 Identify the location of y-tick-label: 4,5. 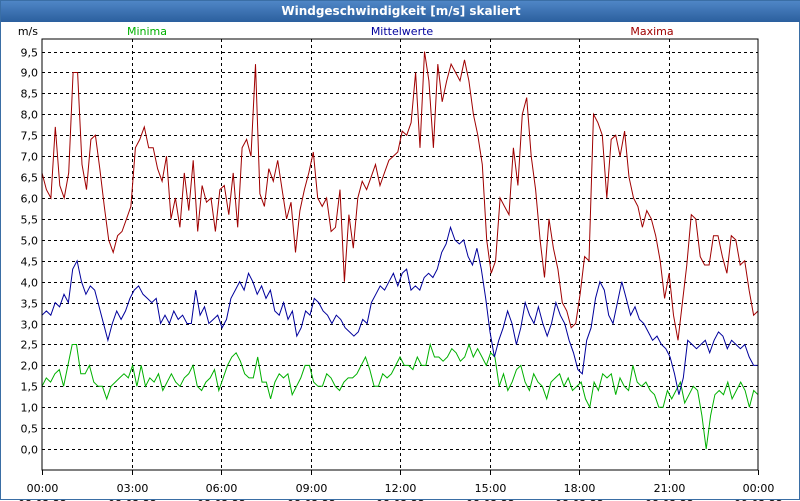
(30, 262).